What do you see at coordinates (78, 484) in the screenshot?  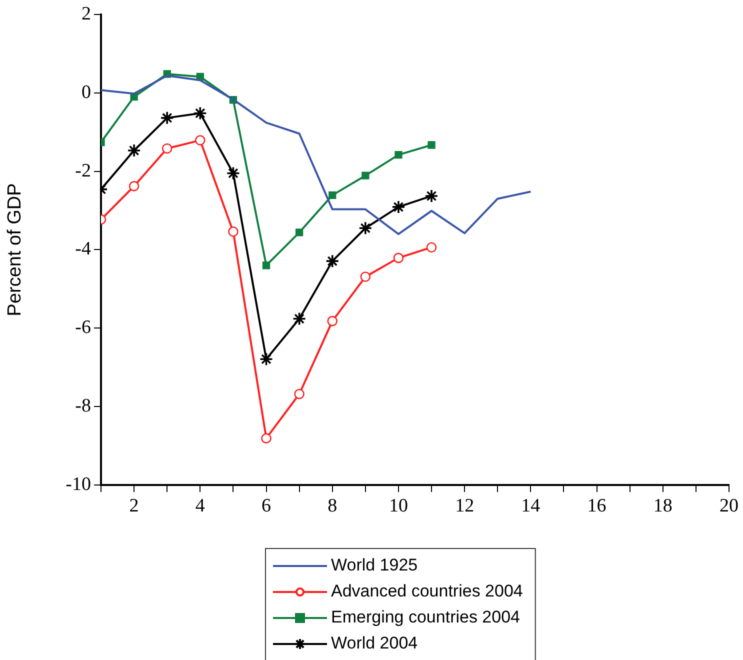 I see `y-tick-label: -10` at bounding box center [78, 484].